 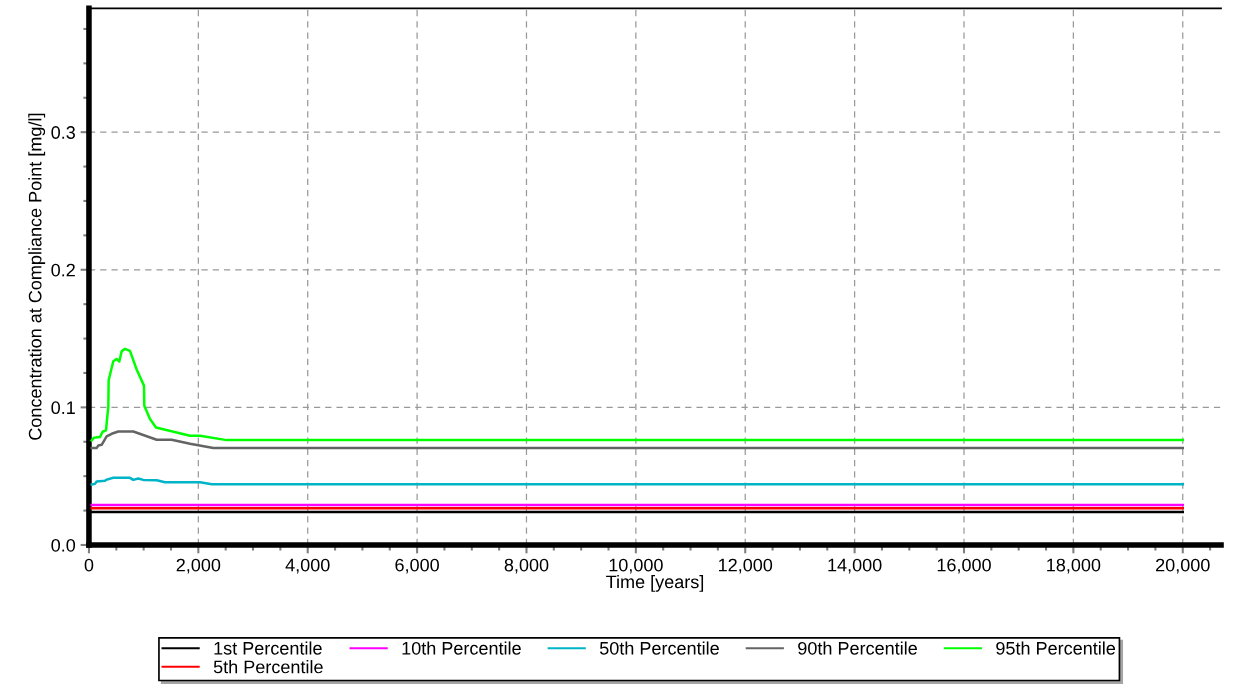 What do you see at coordinates (659, 648) in the screenshot?
I see `legend-label: 50th Percentile` at bounding box center [659, 648].